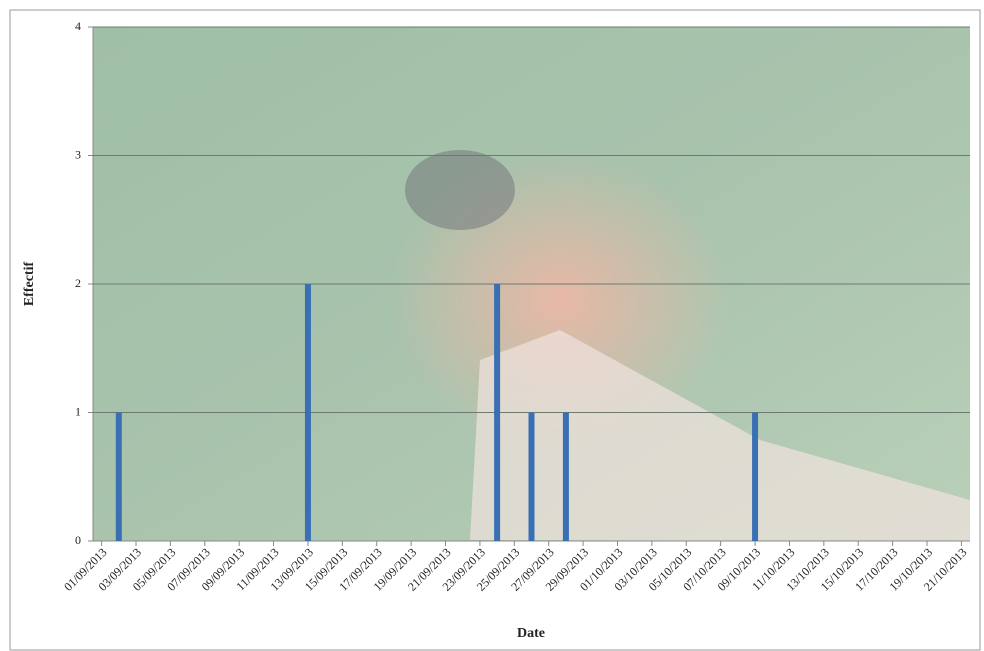 The width and height of the screenshot is (984, 651). Describe the element at coordinates (78, 540) in the screenshot. I see `y-tick-label: 0` at that location.